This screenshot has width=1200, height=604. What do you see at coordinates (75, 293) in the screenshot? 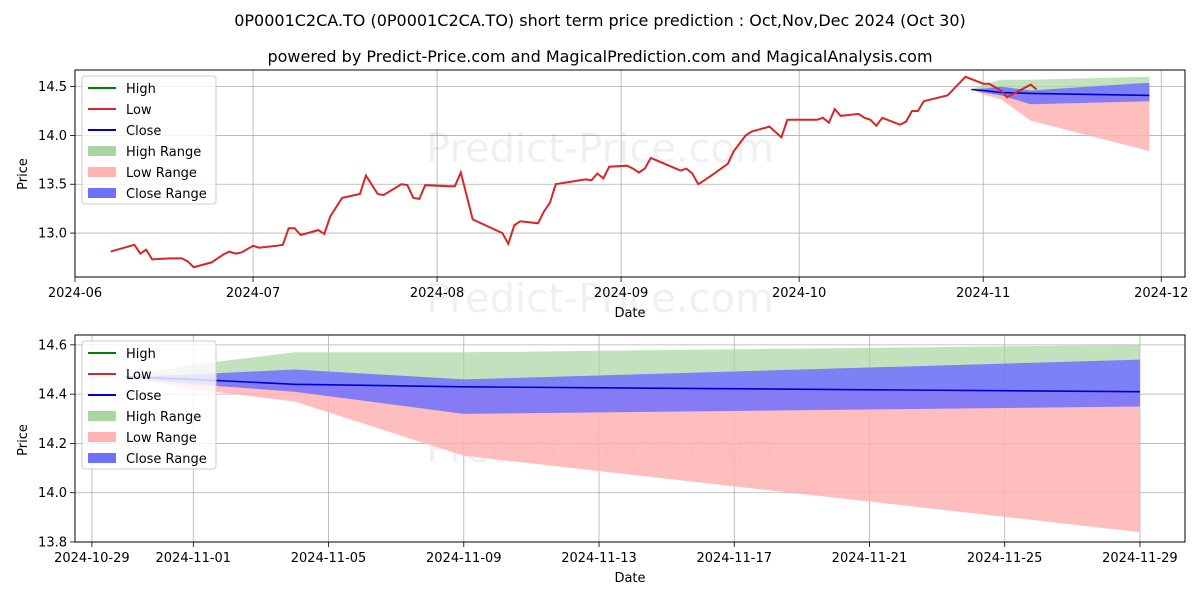
I see `history-x-tick-label: 2024-06` at bounding box center [75, 293].